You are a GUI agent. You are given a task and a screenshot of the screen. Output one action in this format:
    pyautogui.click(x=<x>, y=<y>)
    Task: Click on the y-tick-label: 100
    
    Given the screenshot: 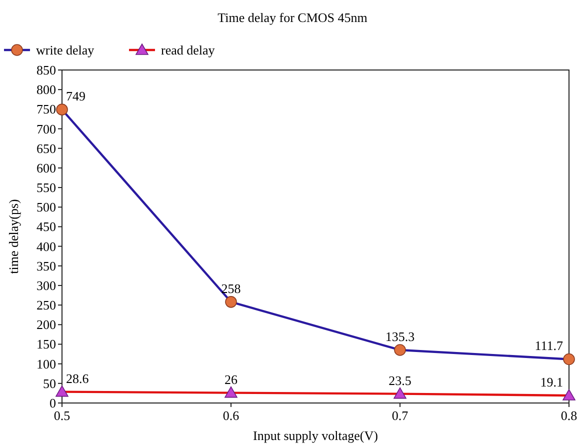 What is the action you would take?
    pyautogui.click(x=46, y=364)
    